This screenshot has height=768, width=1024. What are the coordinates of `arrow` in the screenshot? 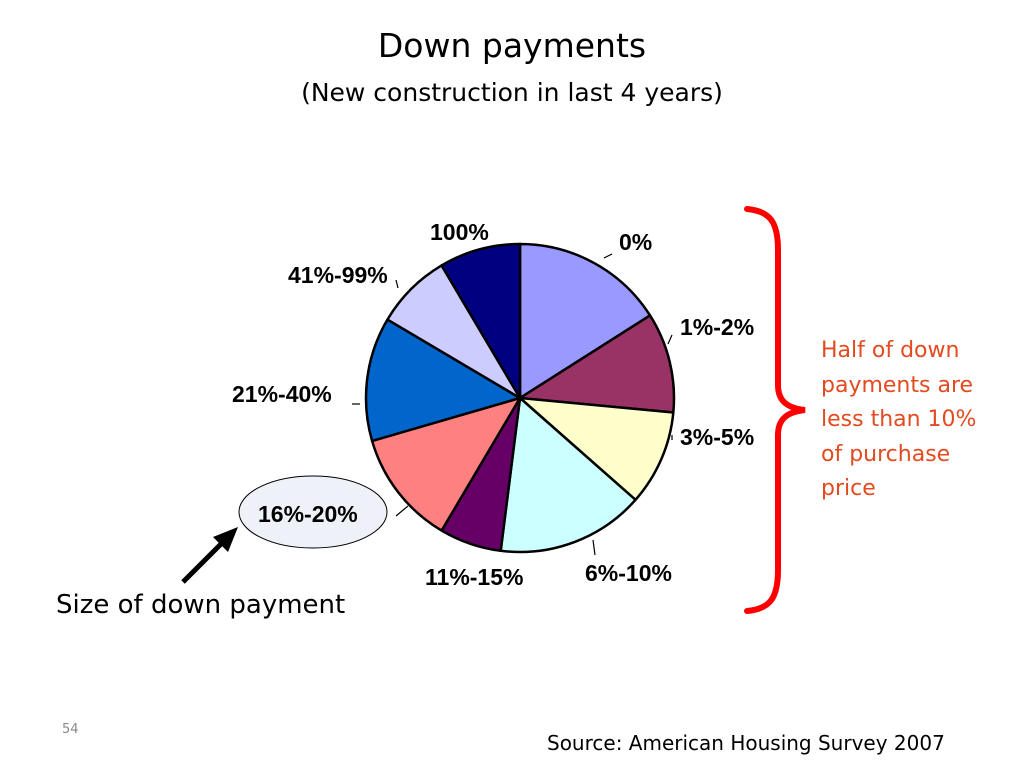 It's located at (209, 555).